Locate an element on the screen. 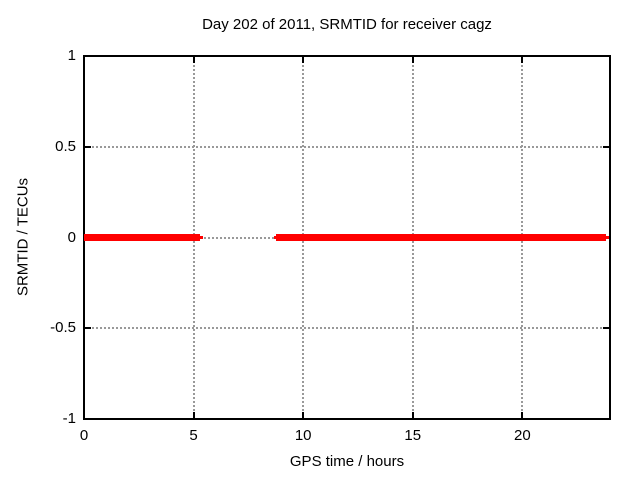 Image resolution: width=640 pixels, height=480 pixels. x-axis-label: GPS time / hours is located at coordinates (347, 461).